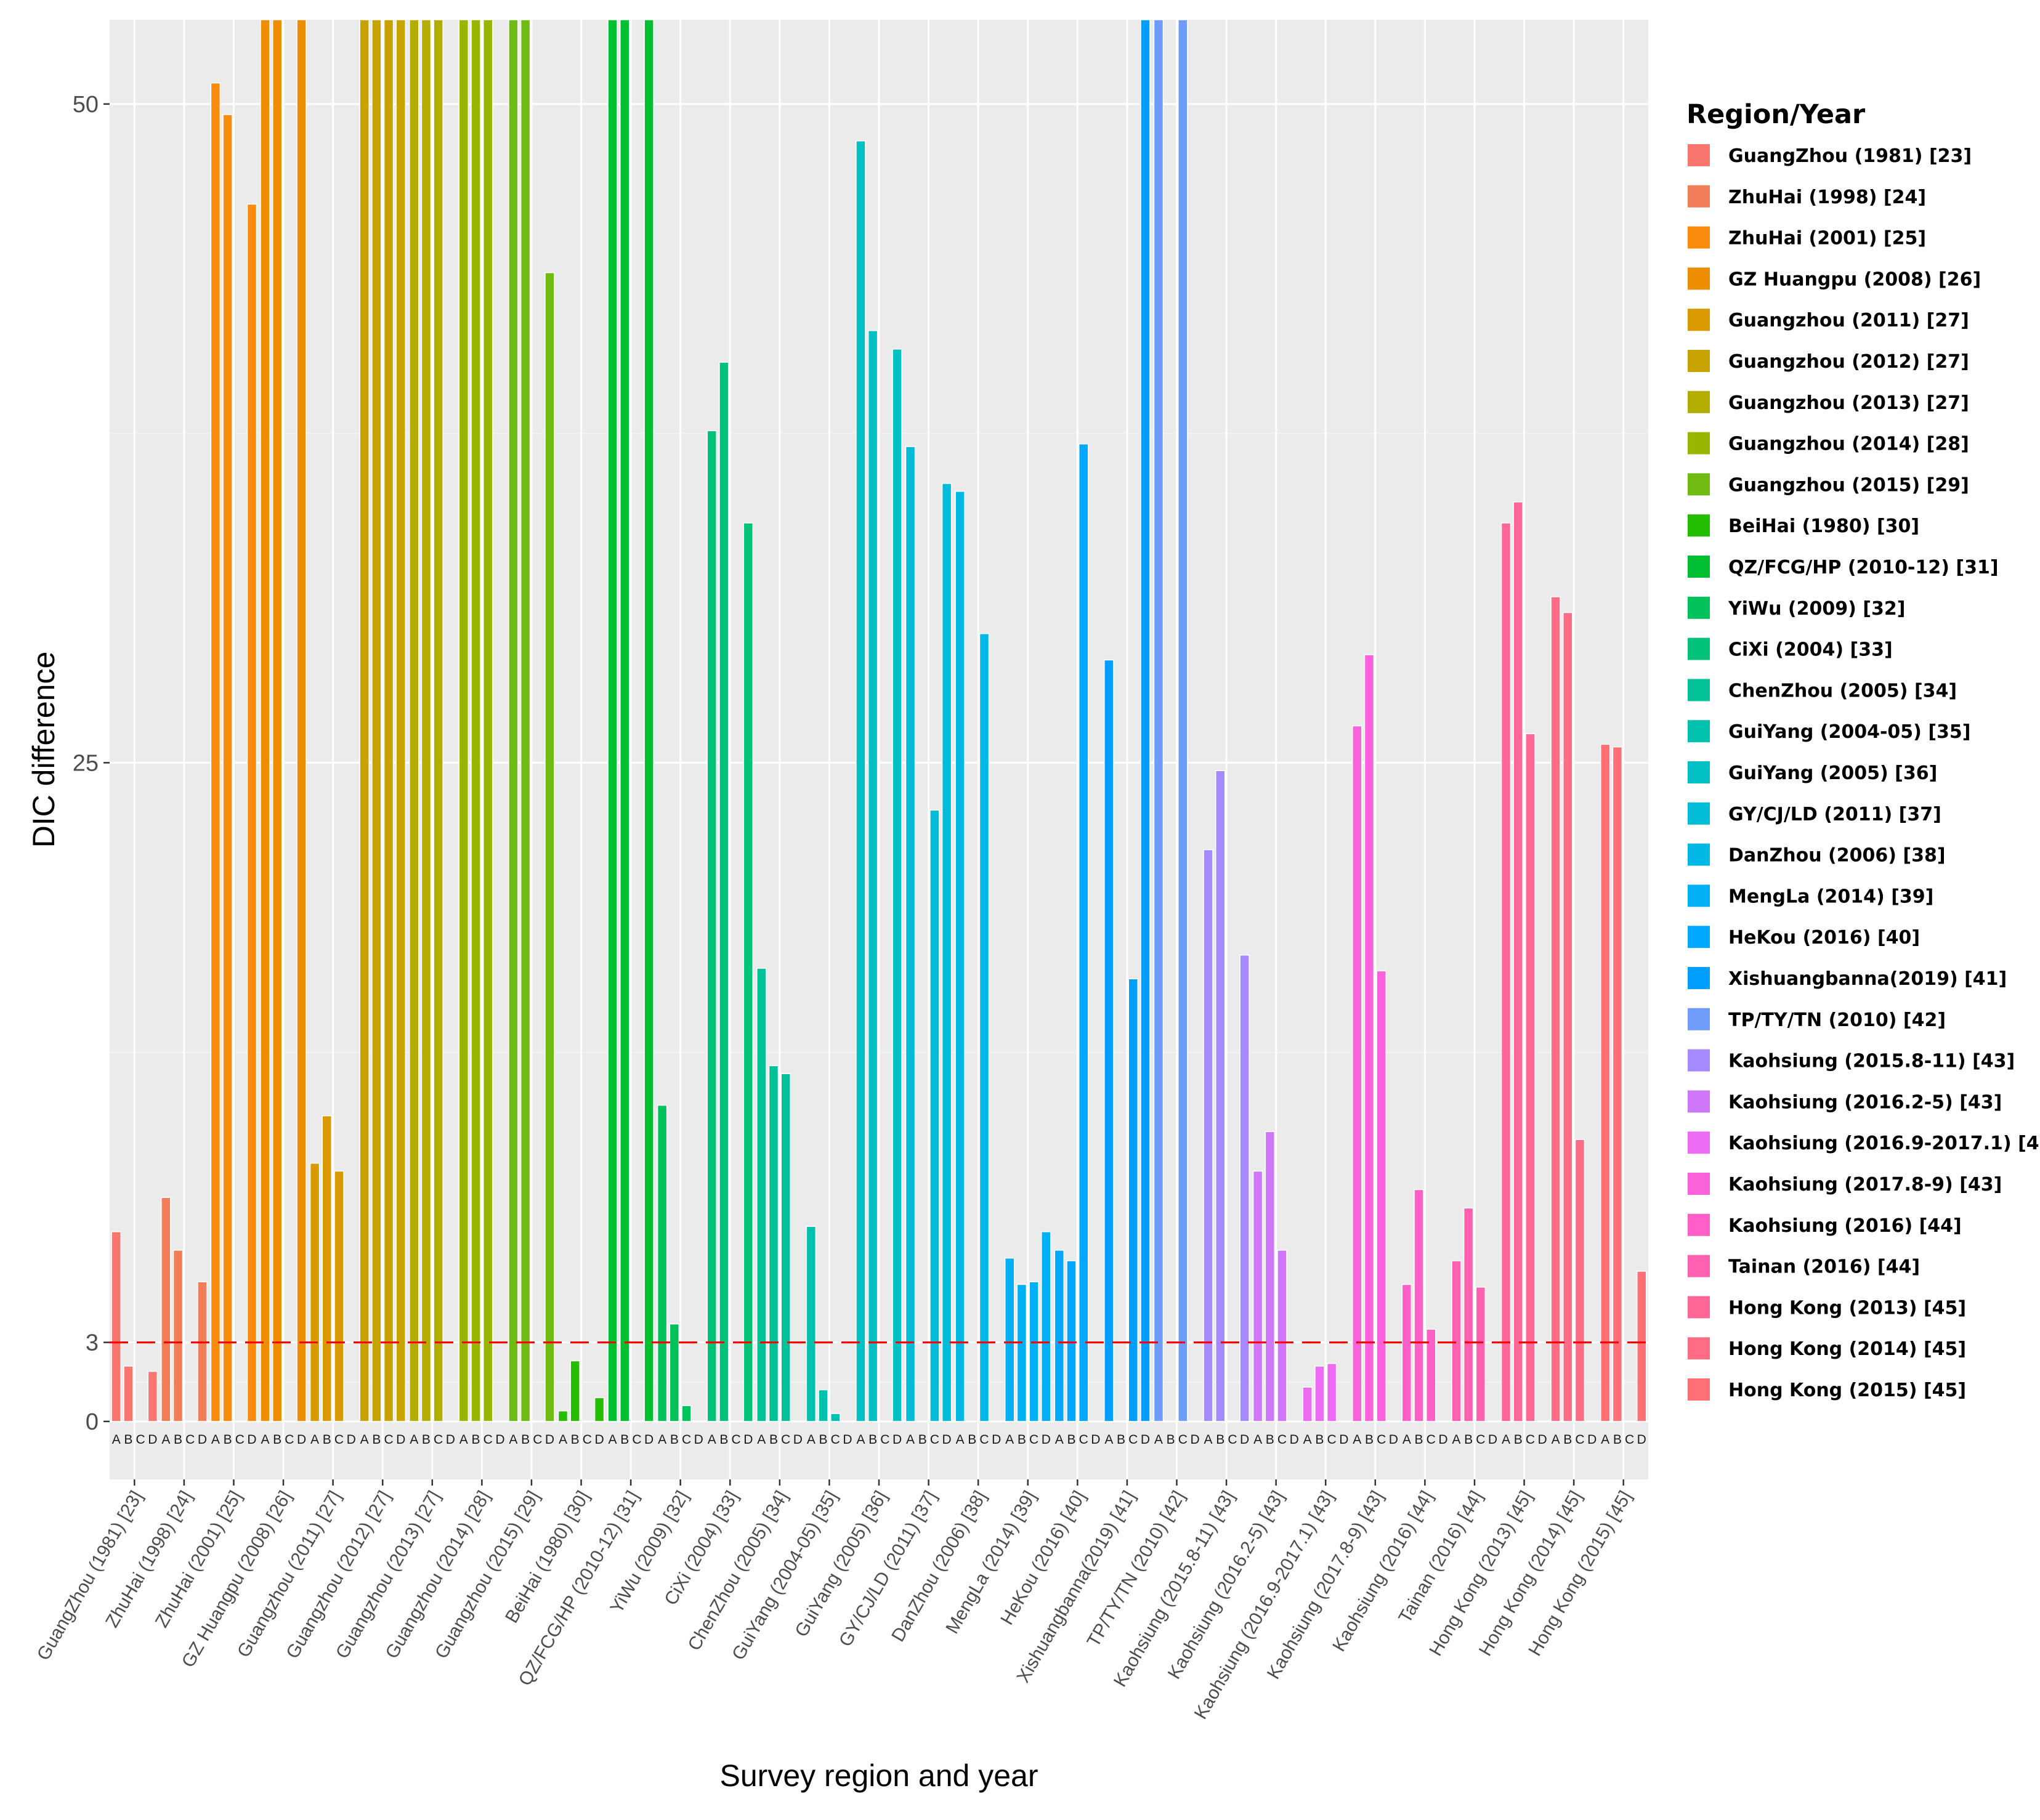  What do you see at coordinates (1776, 114) in the screenshot?
I see `legend-title: Region/Year` at bounding box center [1776, 114].